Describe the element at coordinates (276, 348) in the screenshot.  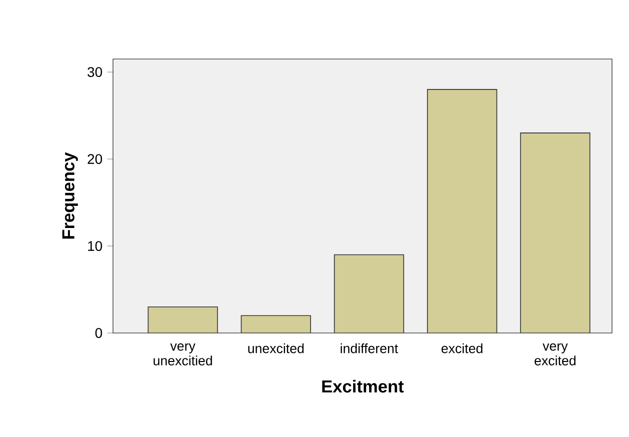
I see `x-tick-label: unexcited` at that location.